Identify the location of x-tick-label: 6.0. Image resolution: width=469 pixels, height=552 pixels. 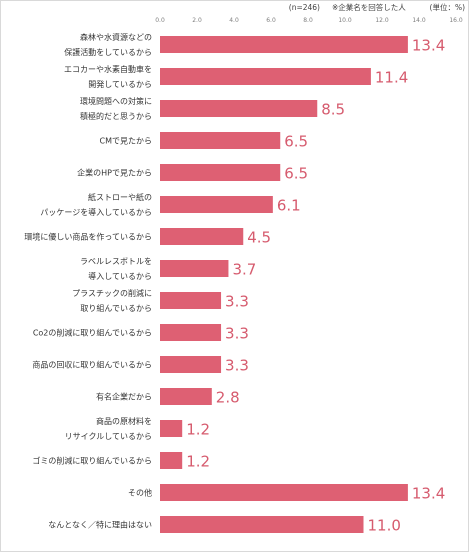
(271, 20).